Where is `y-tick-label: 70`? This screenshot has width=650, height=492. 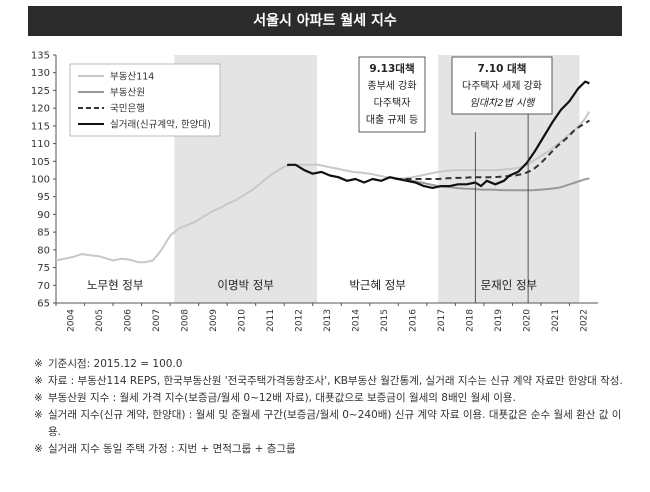 y-tick-label: 70 is located at coordinates (43, 286).